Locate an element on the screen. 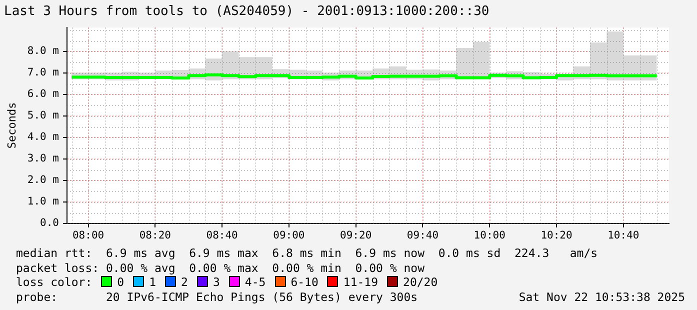 This screenshot has height=310, width=697. text: 3 is located at coordinates (216, 282).